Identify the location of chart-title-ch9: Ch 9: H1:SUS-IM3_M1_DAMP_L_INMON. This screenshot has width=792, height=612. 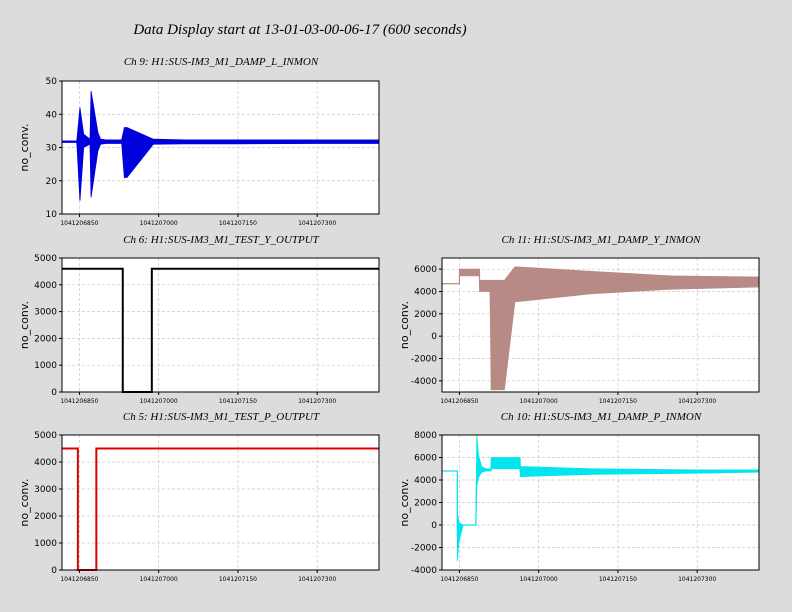
(221, 62).